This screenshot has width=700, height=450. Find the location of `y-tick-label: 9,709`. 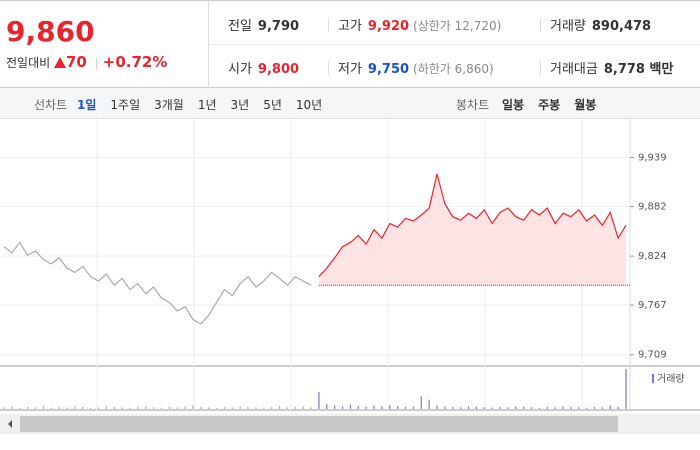

y-tick-label: 9,709 is located at coordinates (652, 355).